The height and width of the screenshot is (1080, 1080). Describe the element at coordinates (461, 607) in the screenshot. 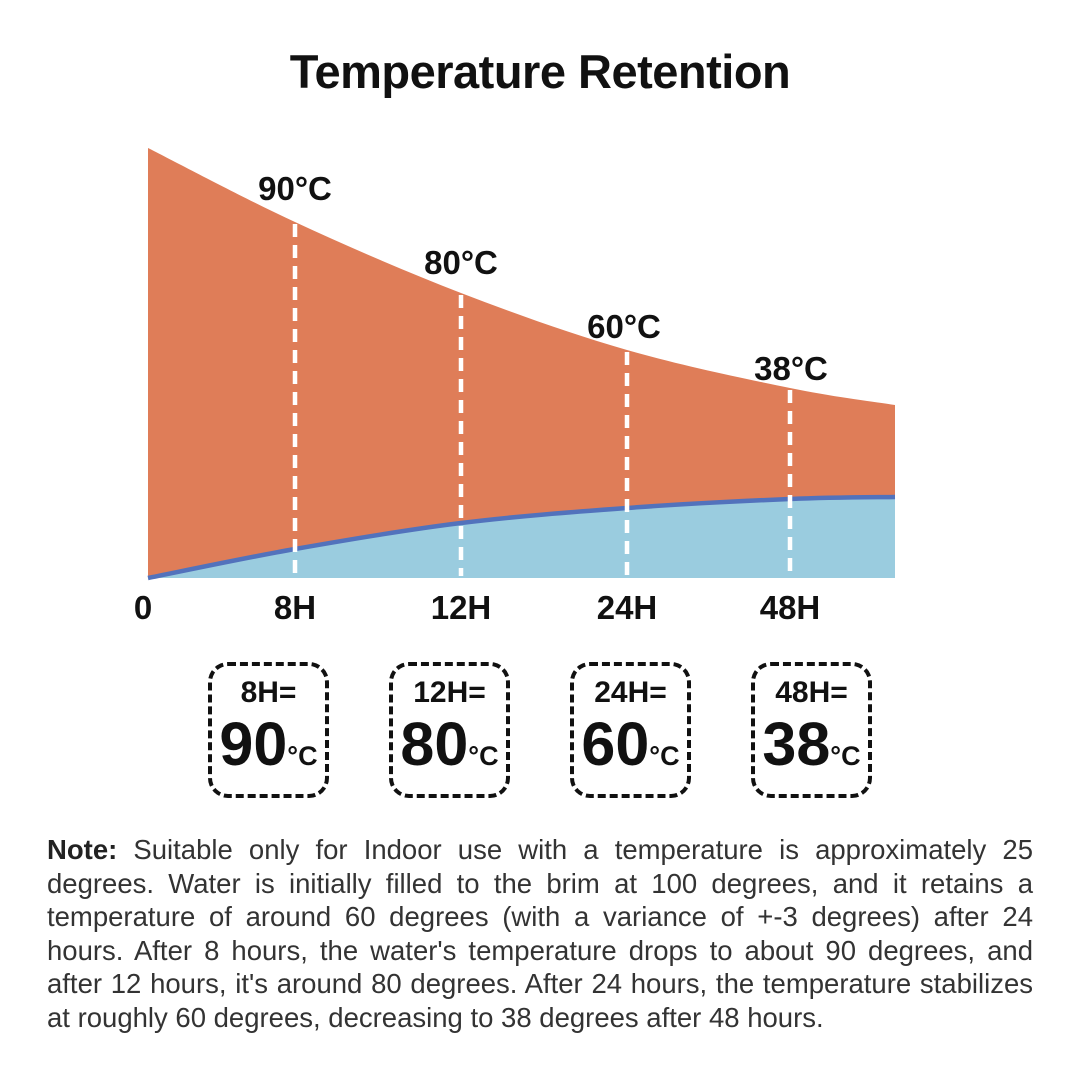

I see `x-tick-12h: 12H` at that location.